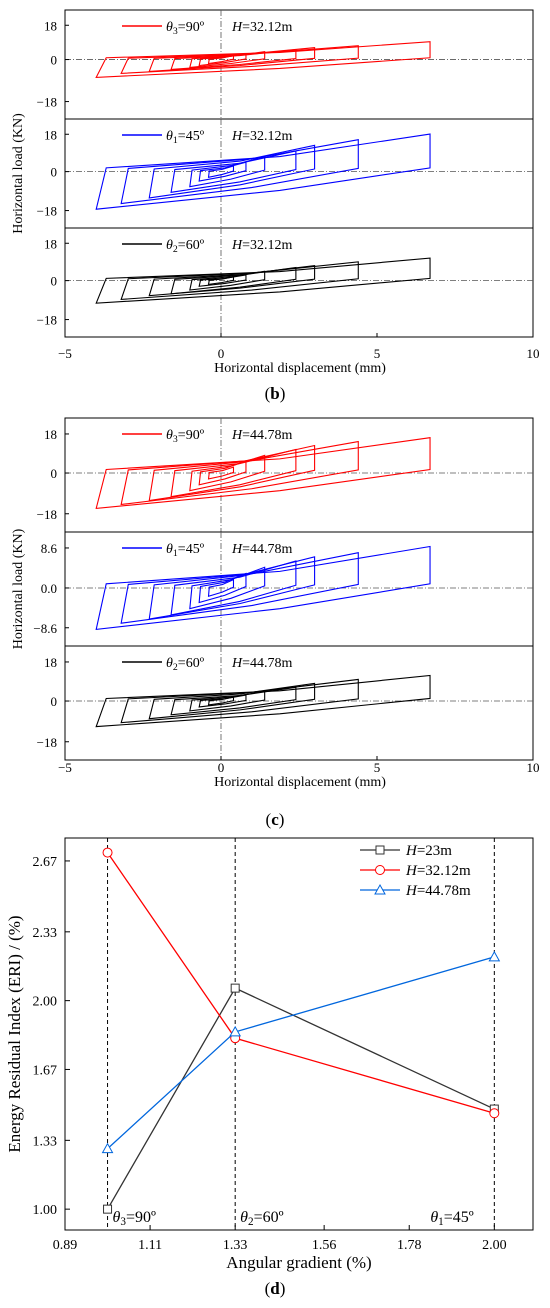 This screenshot has width=550, height=1308. I want to click on subplot-1: 18 0 −18 θ3=90º H=32.12m, so click(285, 64).